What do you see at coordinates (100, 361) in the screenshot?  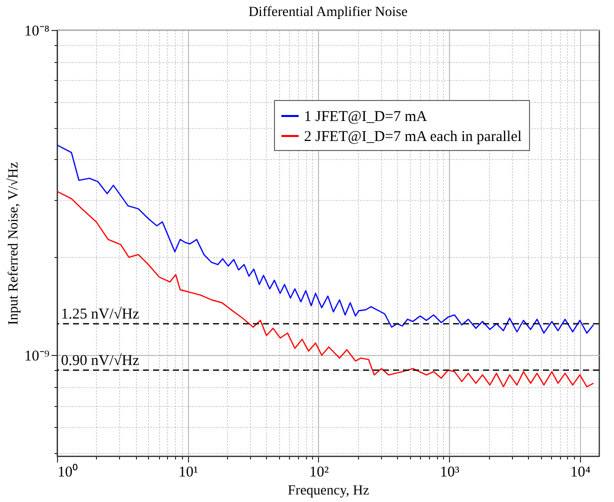 I see `ref-line-label: 0.90 nV/√Hz` at bounding box center [100, 361].